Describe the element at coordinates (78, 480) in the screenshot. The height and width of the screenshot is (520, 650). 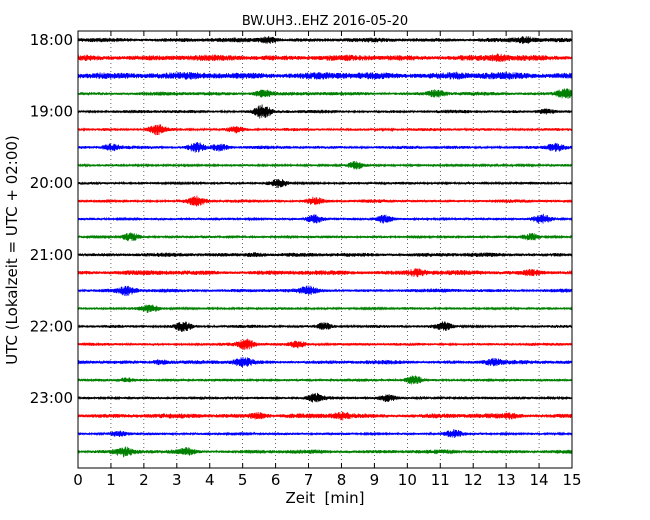
I see `x-tick-label: 0` at that location.